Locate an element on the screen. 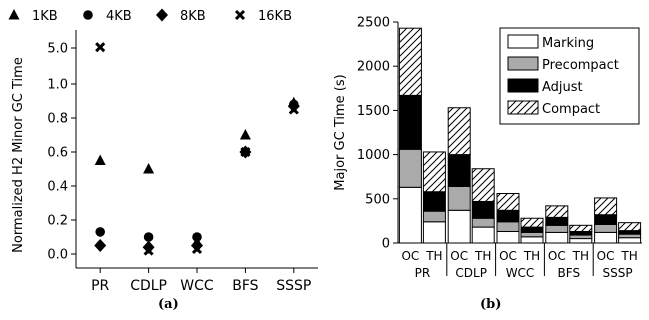 Image resolution: width=649 pixels, height=320 pixels. legend-label-a: 8KB is located at coordinates (193, 16).